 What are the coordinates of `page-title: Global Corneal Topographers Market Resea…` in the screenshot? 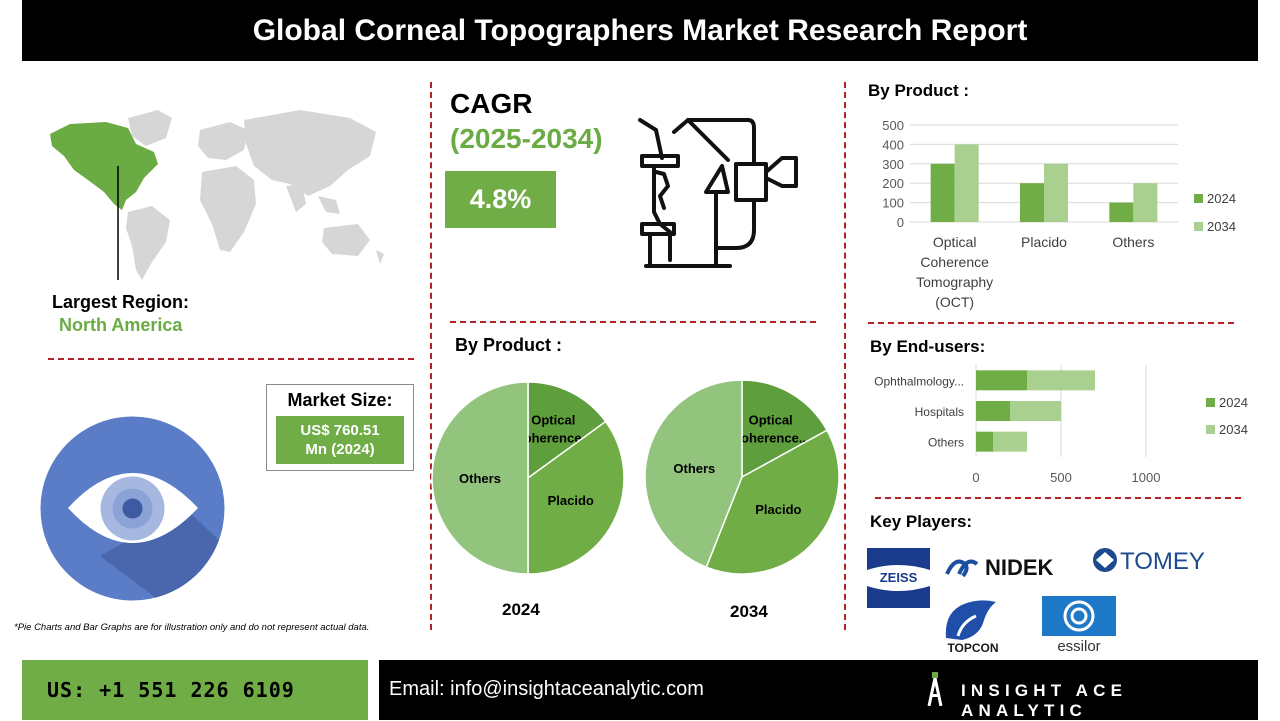 It's located at (640, 30).